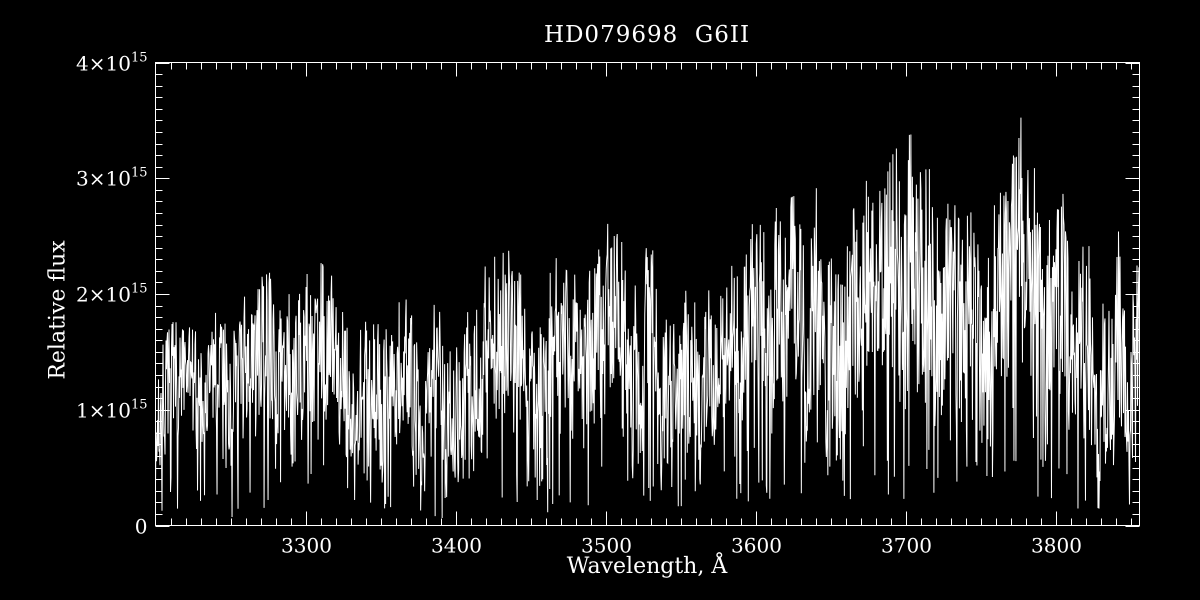 The height and width of the screenshot is (600, 1200). Describe the element at coordinates (111, 63) in the screenshot. I see `y-tick-label: 4×10¹⁵` at that location.